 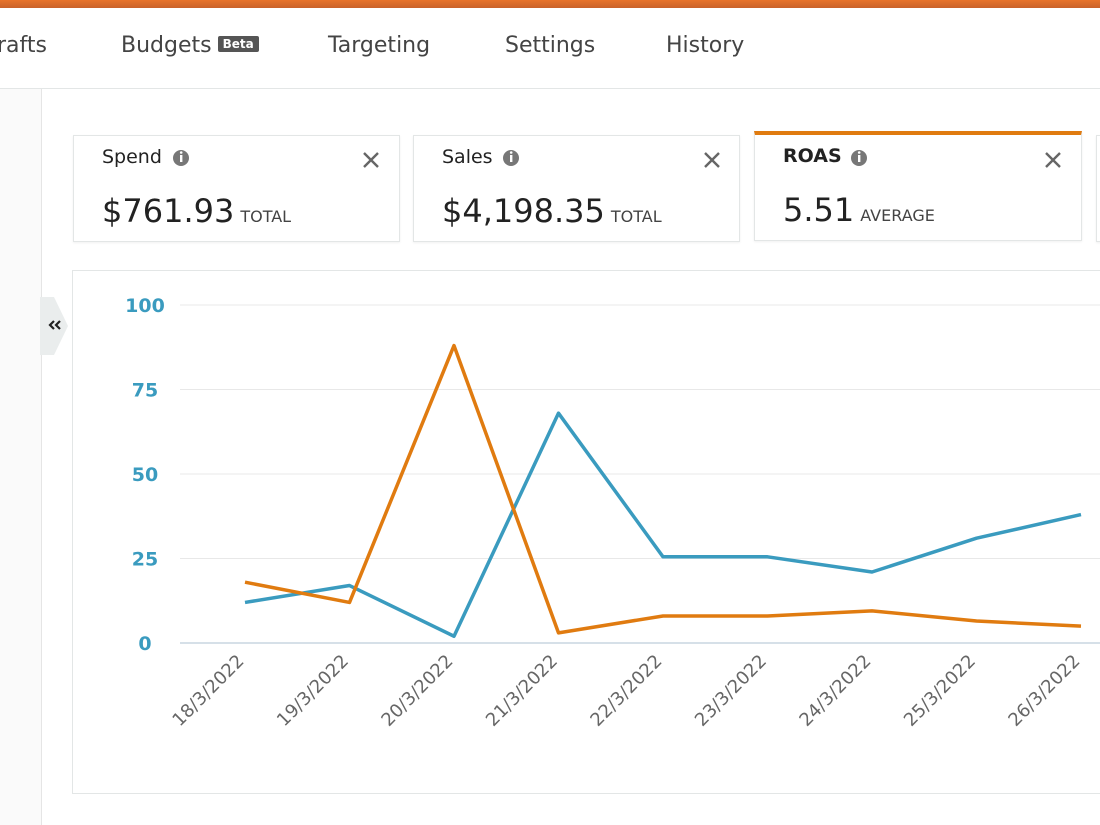 I want to click on tab: Drafts, so click(x=23, y=45).